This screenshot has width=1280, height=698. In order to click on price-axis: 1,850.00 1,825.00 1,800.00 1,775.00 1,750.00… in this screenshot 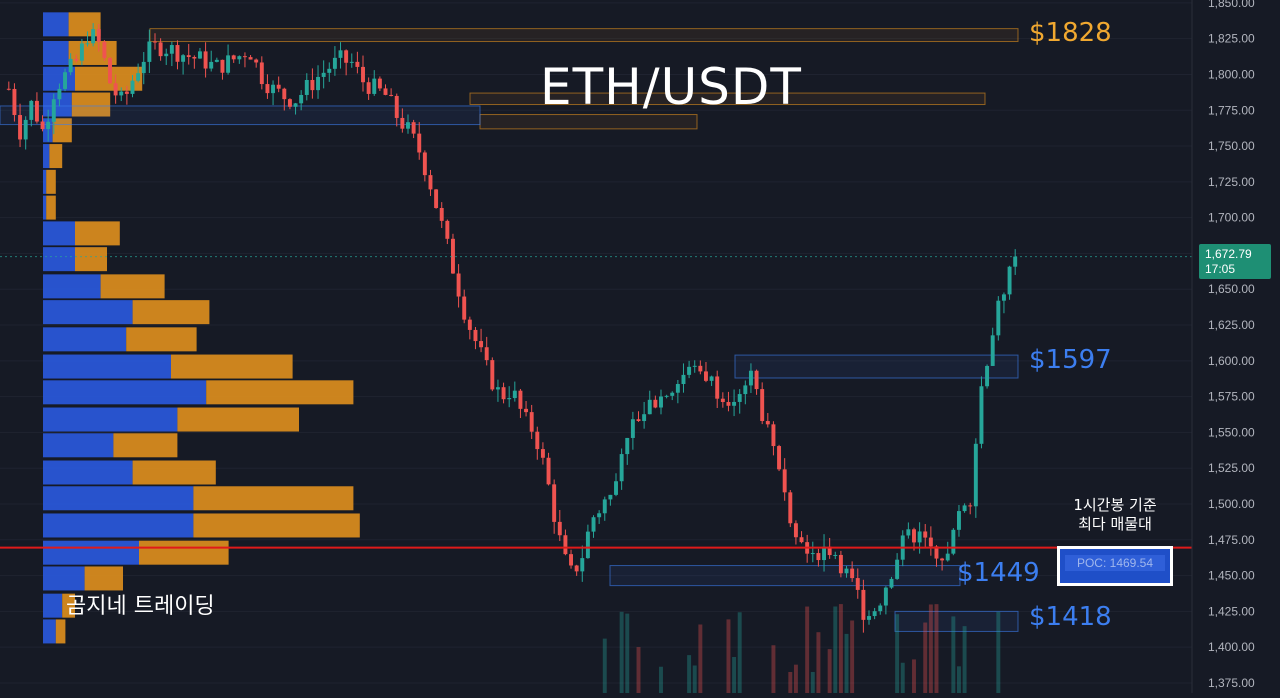, I will do `click(1223, 346)`.